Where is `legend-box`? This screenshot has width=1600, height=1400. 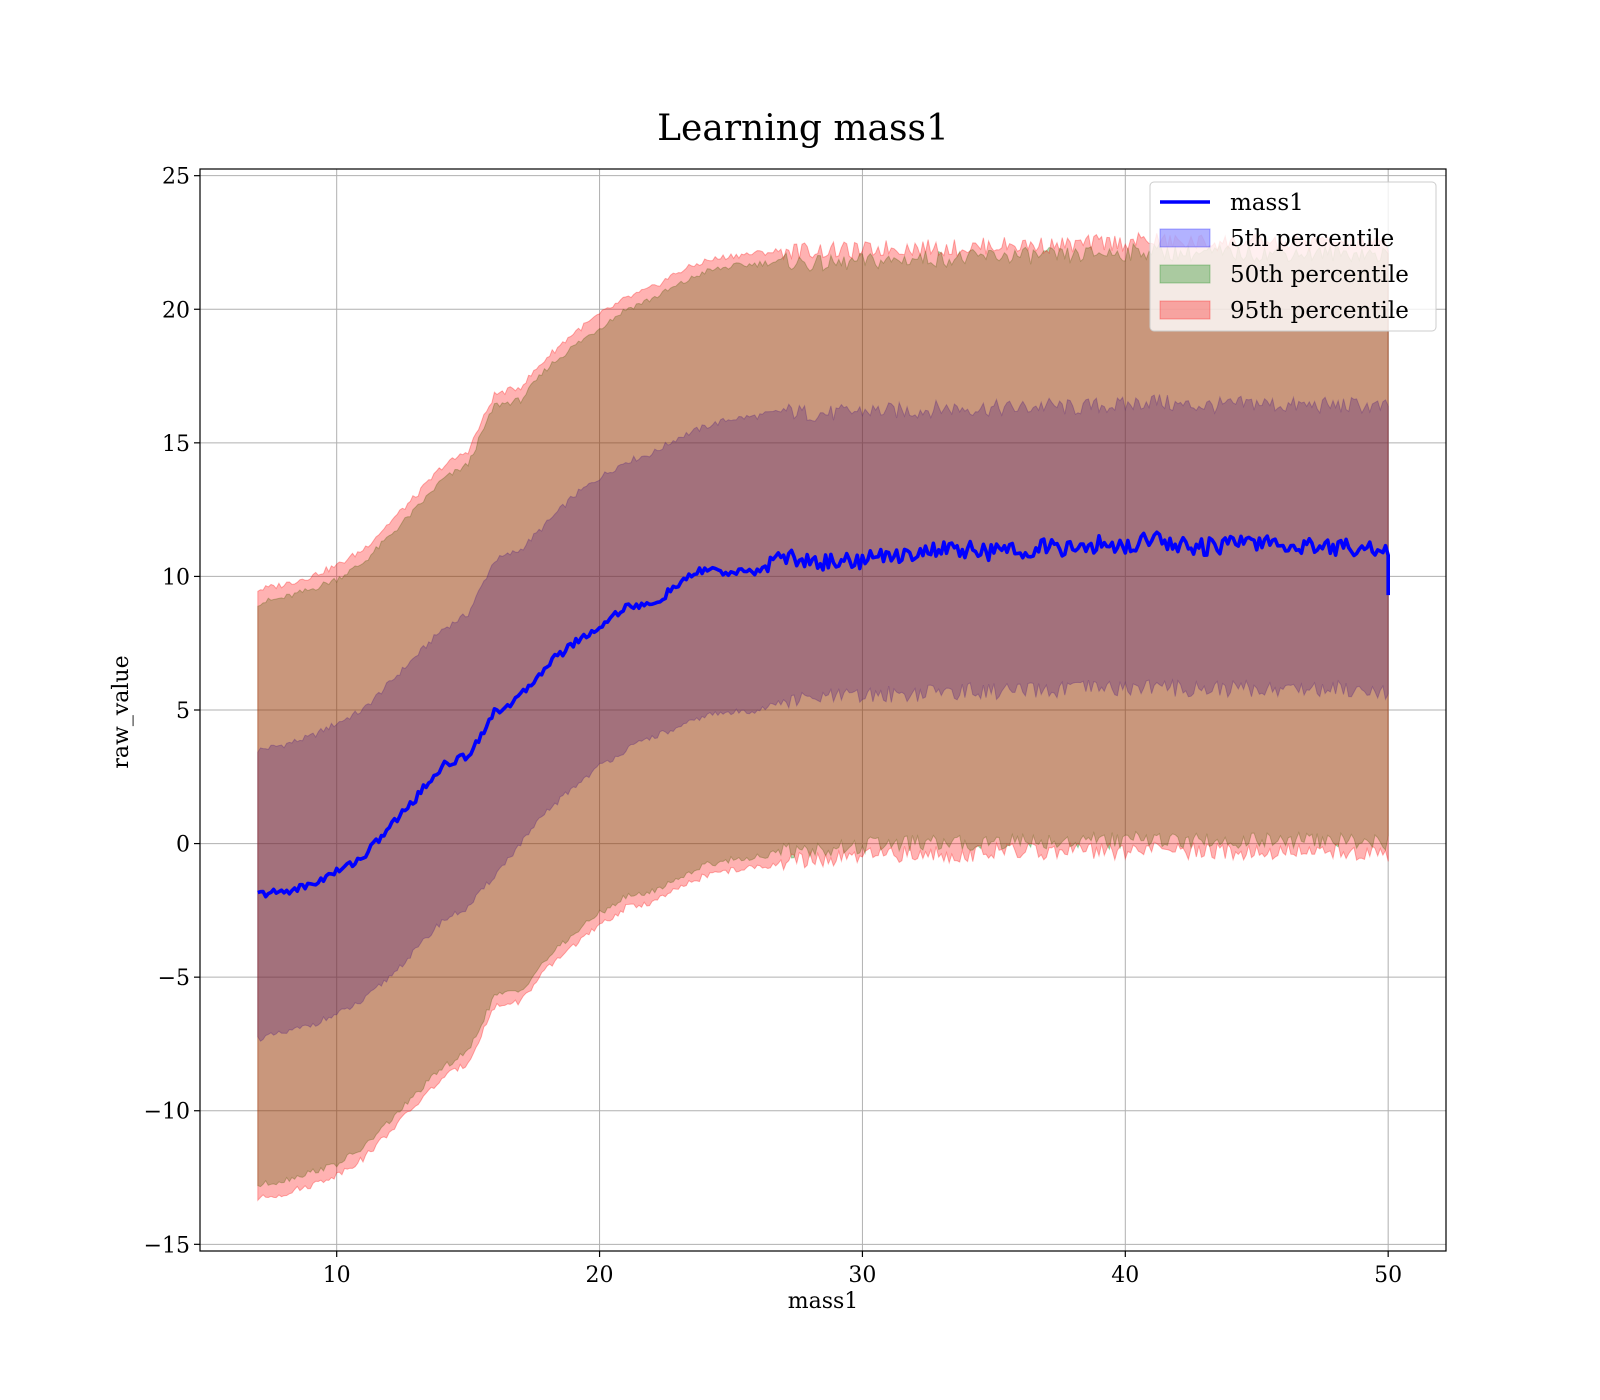 legend-box is located at coordinates (1293, 256).